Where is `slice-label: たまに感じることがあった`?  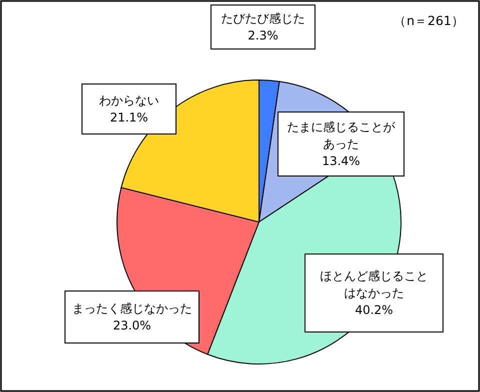
slice-label: たまに感じることがあった is located at coordinates (341, 135).